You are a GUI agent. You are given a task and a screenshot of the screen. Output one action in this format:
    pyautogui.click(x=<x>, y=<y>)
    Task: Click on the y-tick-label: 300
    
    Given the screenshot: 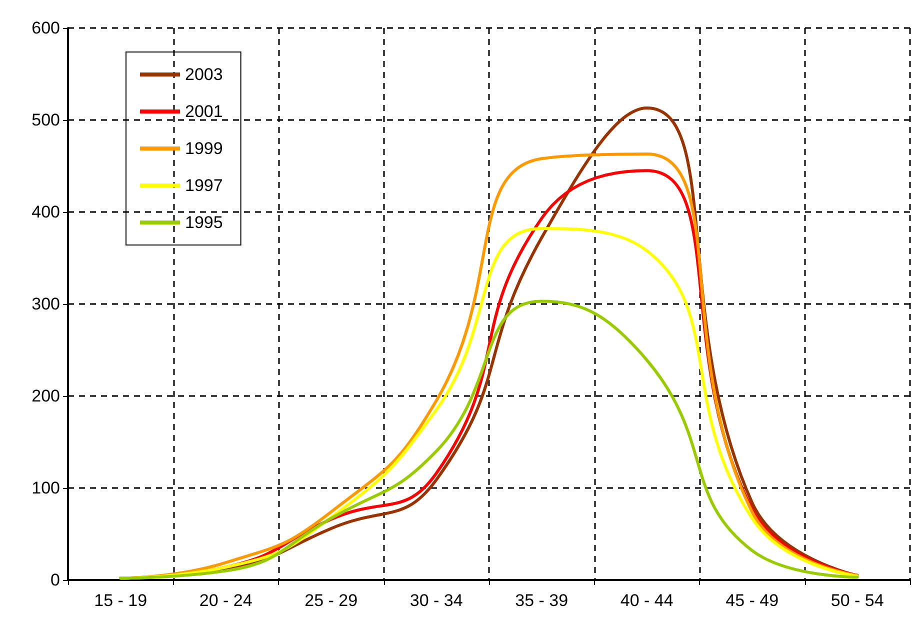 What is the action you would take?
    pyautogui.click(x=46, y=304)
    